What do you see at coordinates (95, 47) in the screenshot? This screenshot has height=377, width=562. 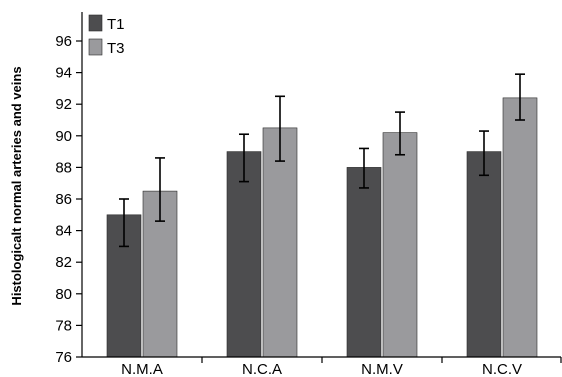 I see `legend-swatch-t3` at bounding box center [95, 47].